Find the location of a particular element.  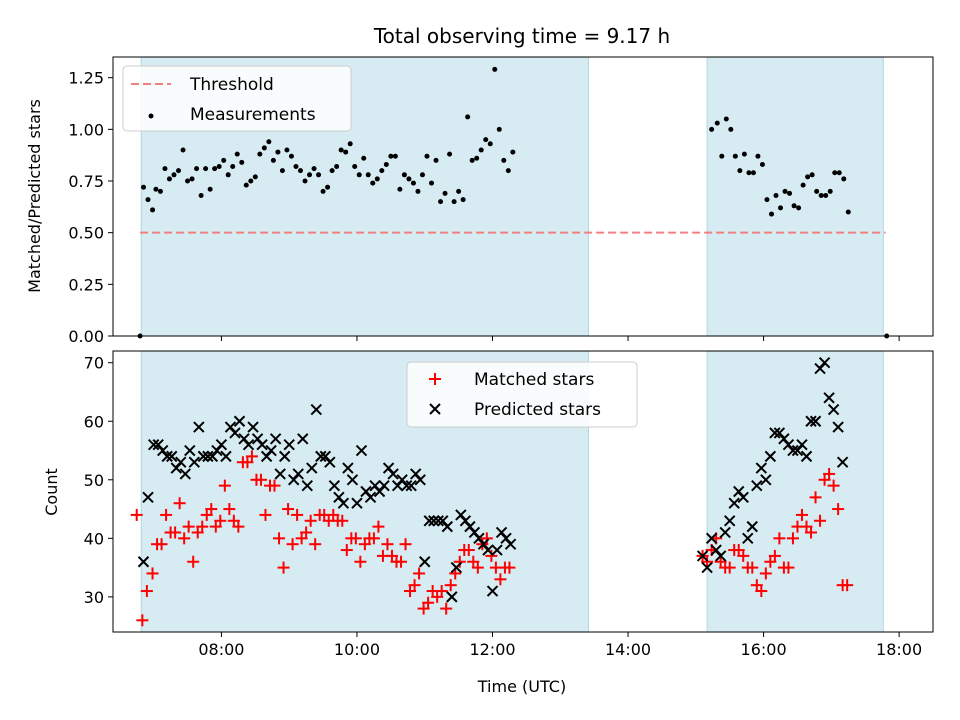

legend-measurements-label: Measurements is located at coordinates (253, 115).